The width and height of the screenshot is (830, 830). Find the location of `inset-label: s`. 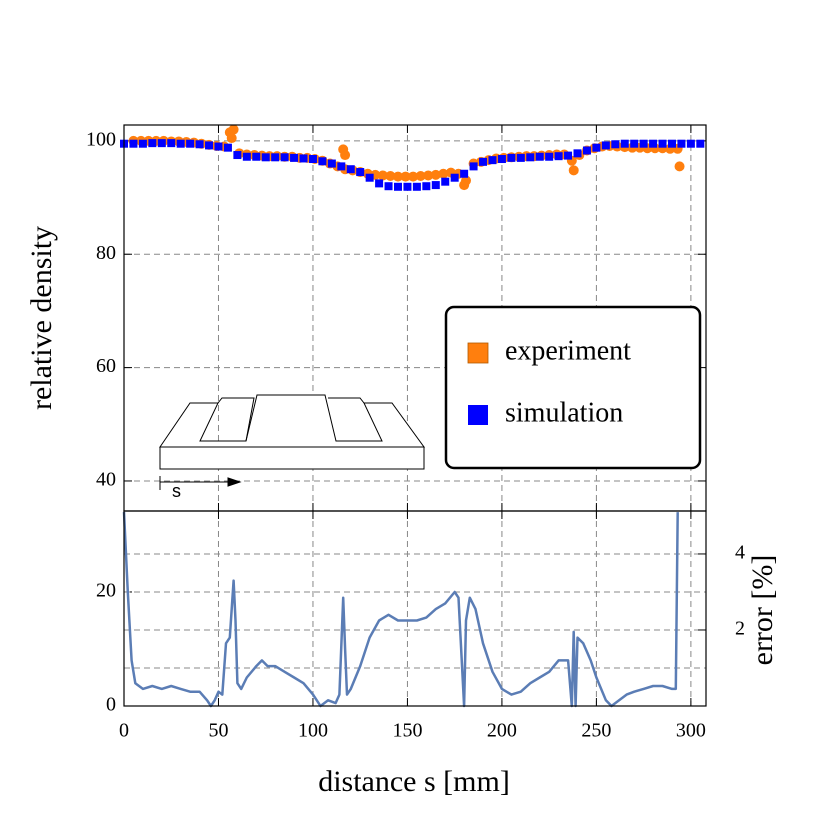

inset-label: s is located at coordinates (176, 491).